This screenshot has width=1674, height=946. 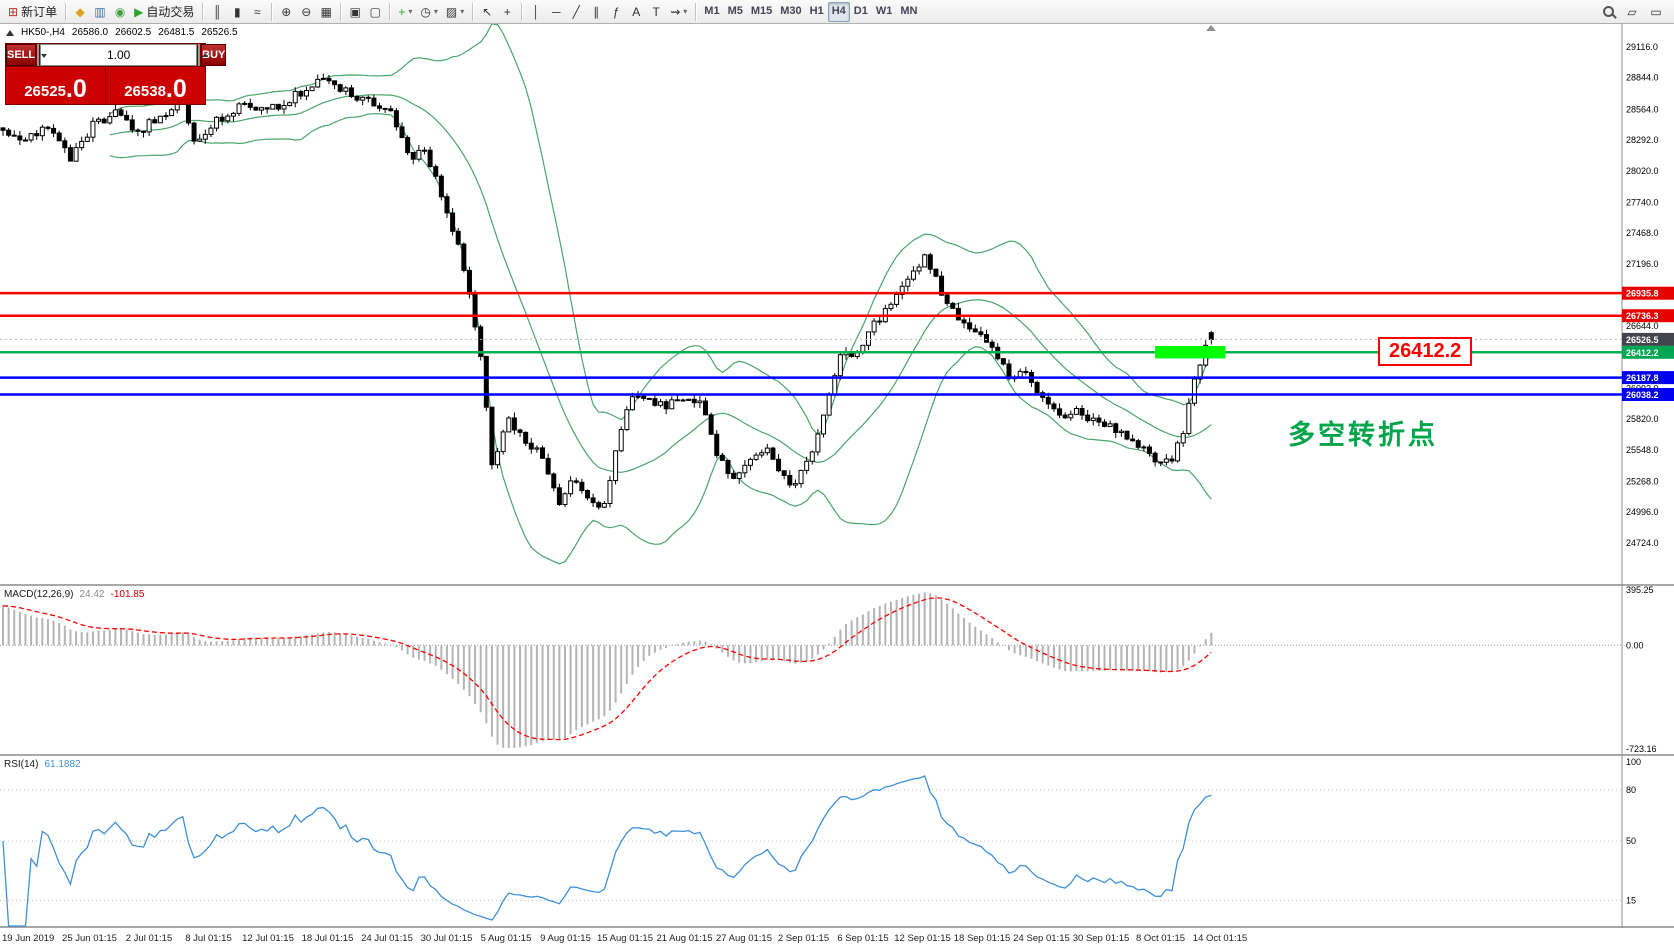 I want to click on one-click-trading-panel: SELL BUY 26525.0 26538.0, so click(x=116, y=74).